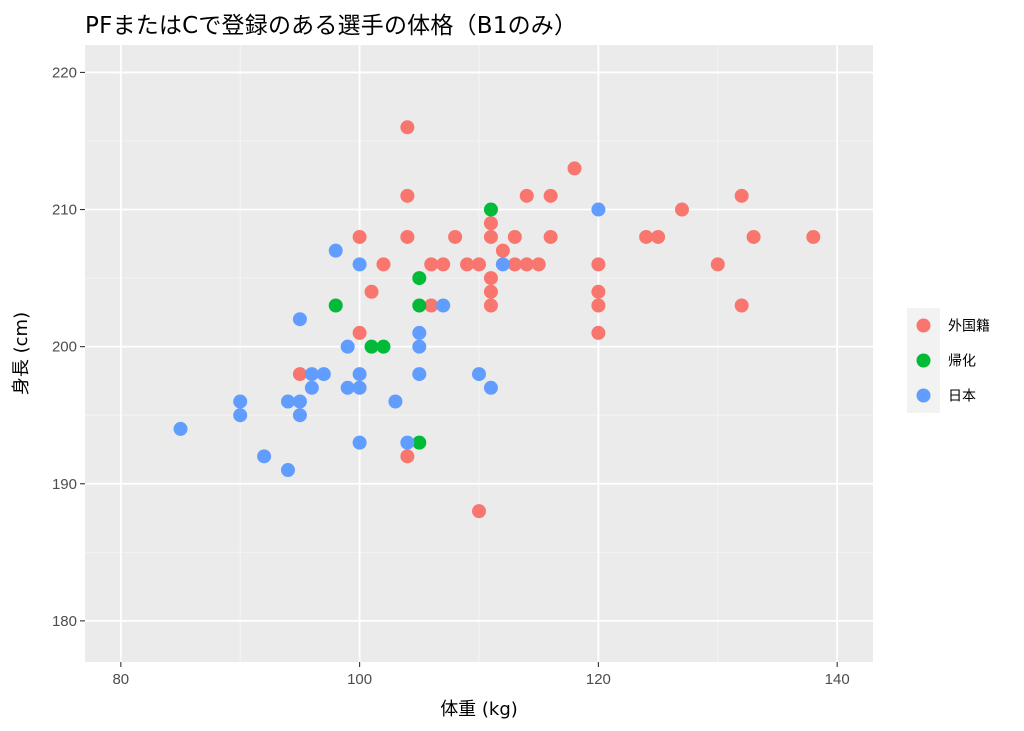 The image size is (1024, 731). I want to click on y-tick-label: 190, so click(64, 484).